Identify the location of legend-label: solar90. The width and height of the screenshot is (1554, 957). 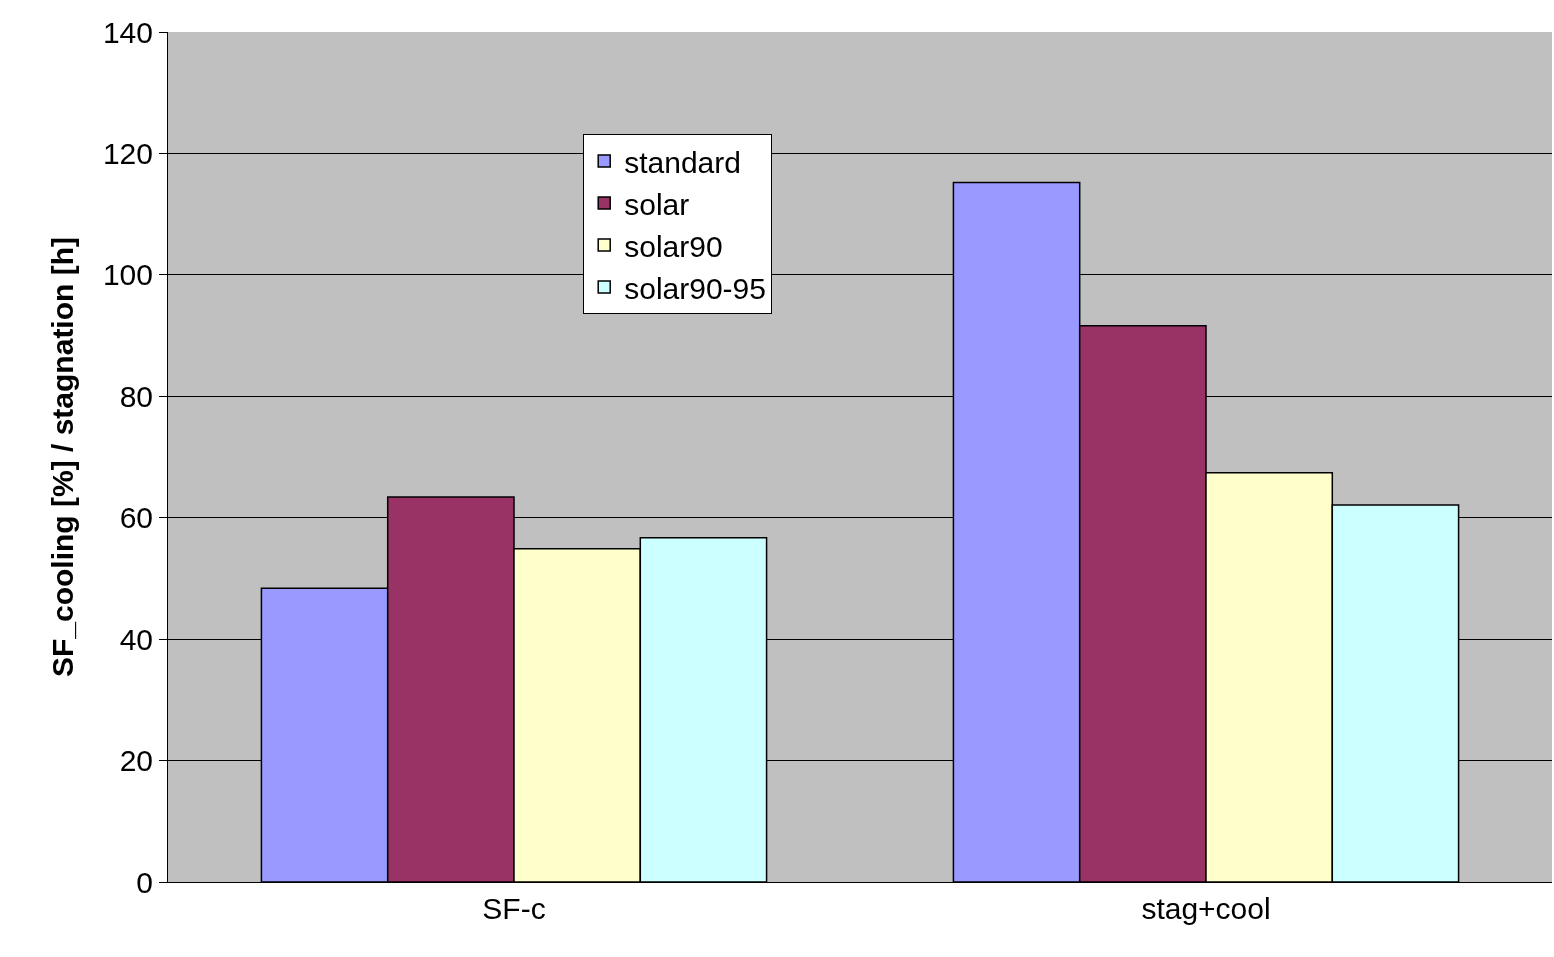
(673, 246).